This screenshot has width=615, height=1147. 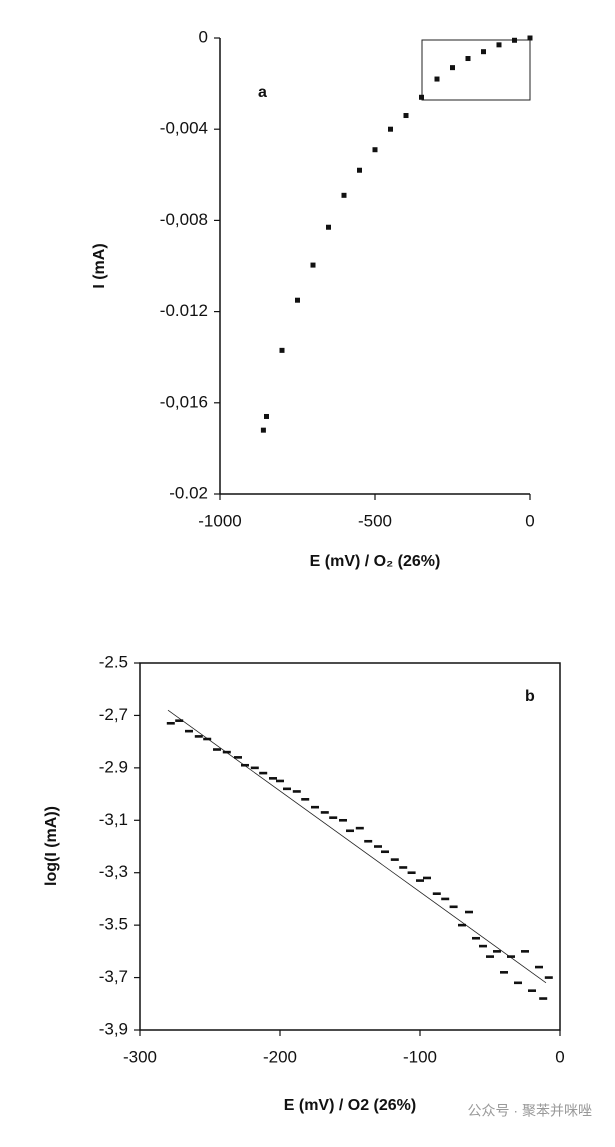 What do you see at coordinates (113, 714) in the screenshot?
I see `y-tick-label: -2,7` at bounding box center [113, 714].